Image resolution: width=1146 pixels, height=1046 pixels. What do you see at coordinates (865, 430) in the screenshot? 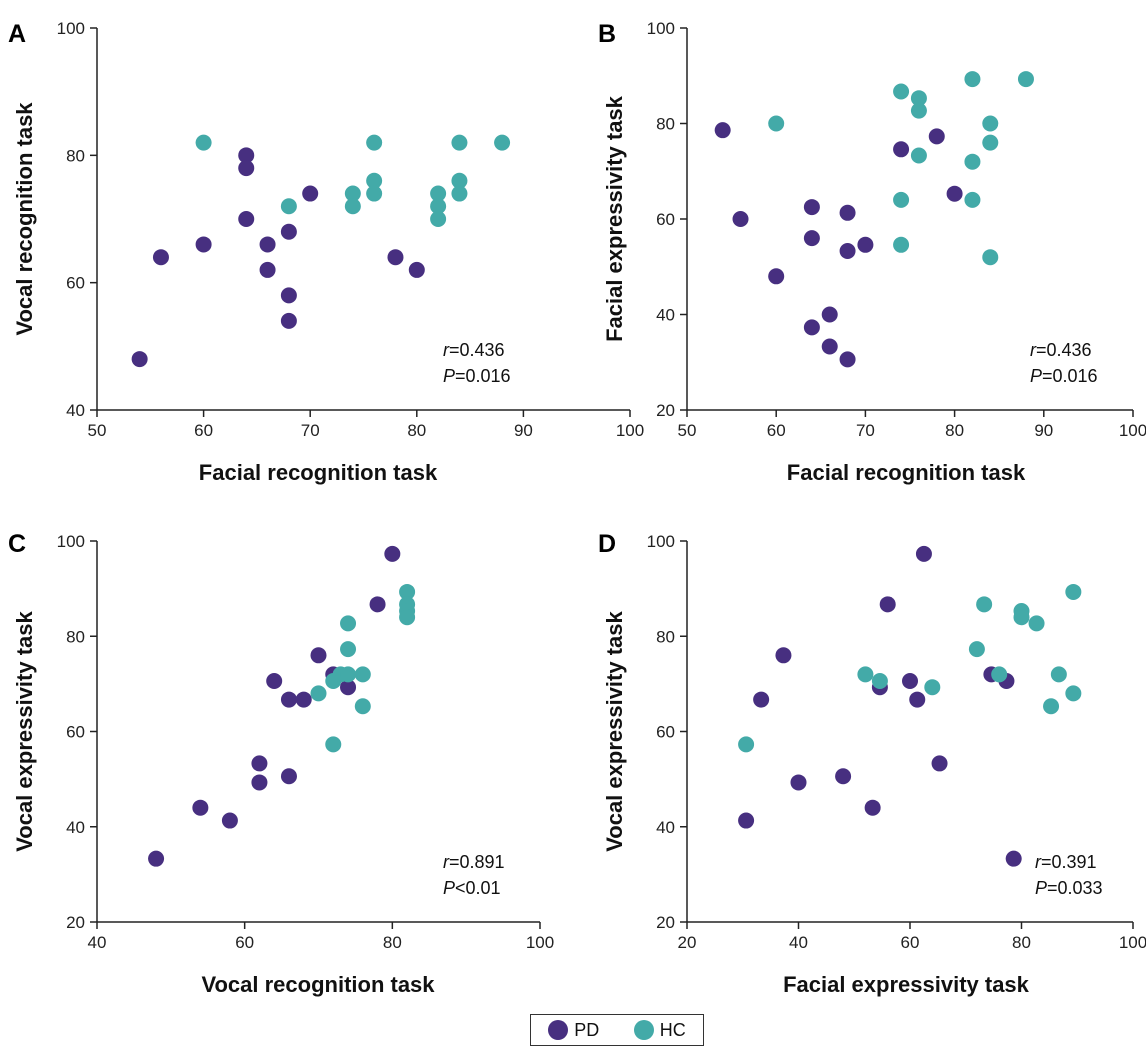
I see `x-tick-label: 70` at bounding box center [865, 430].